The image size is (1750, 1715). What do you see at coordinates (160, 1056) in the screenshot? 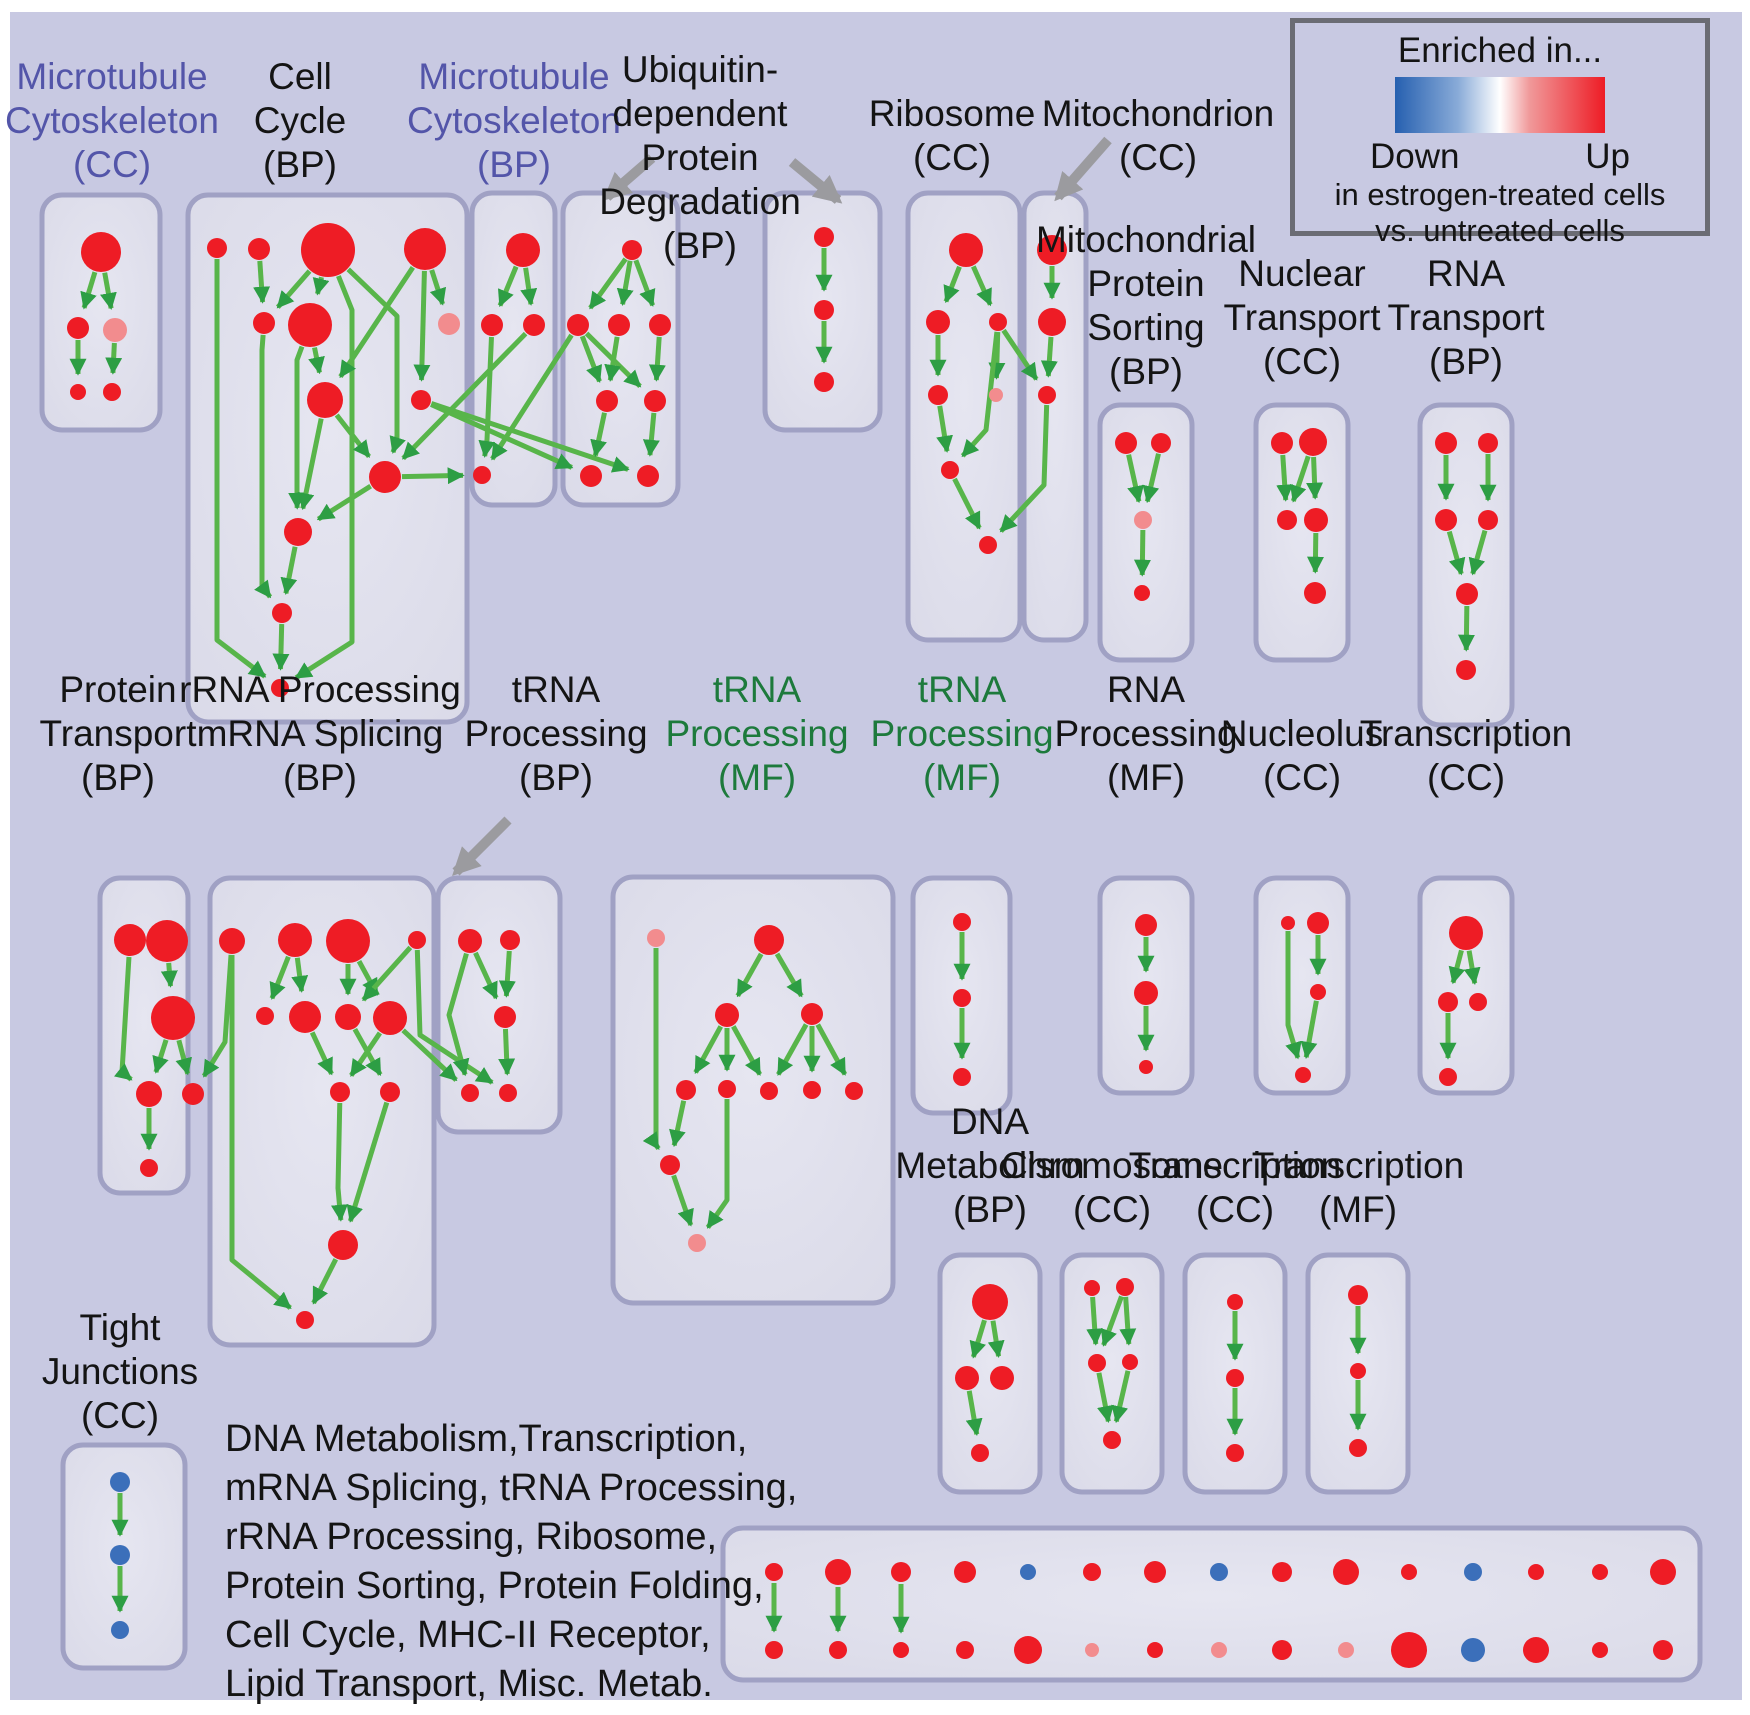
I see `edge-pt3-to-pt4` at bounding box center [160, 1056].